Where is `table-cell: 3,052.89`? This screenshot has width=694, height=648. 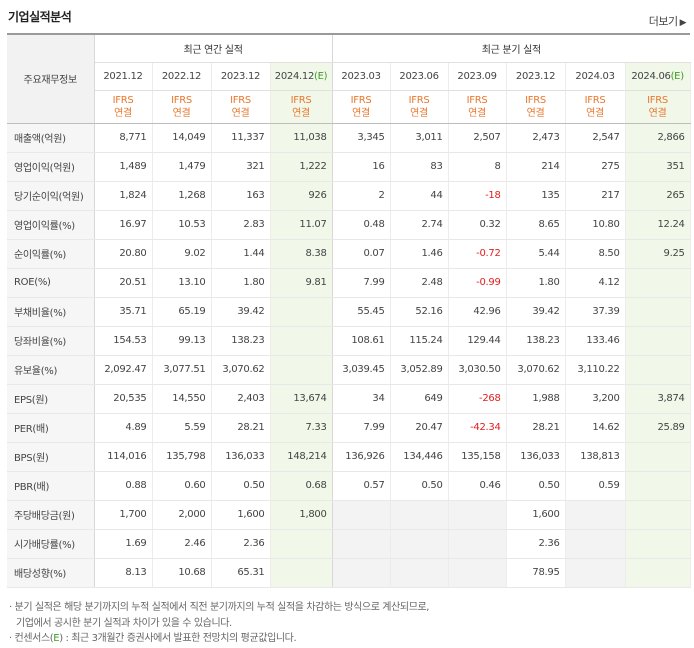
table-cell: 3,052.89 is located at coordinates (419, 370).